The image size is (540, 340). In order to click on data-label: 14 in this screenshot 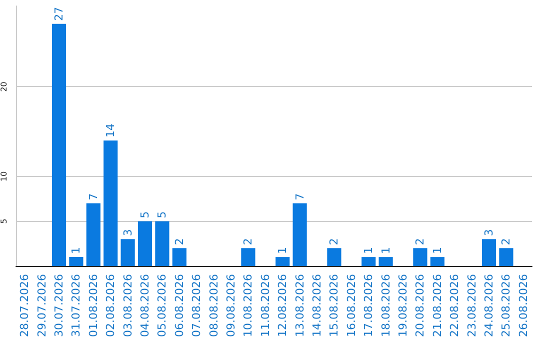, I will do `click(111, 130)`.